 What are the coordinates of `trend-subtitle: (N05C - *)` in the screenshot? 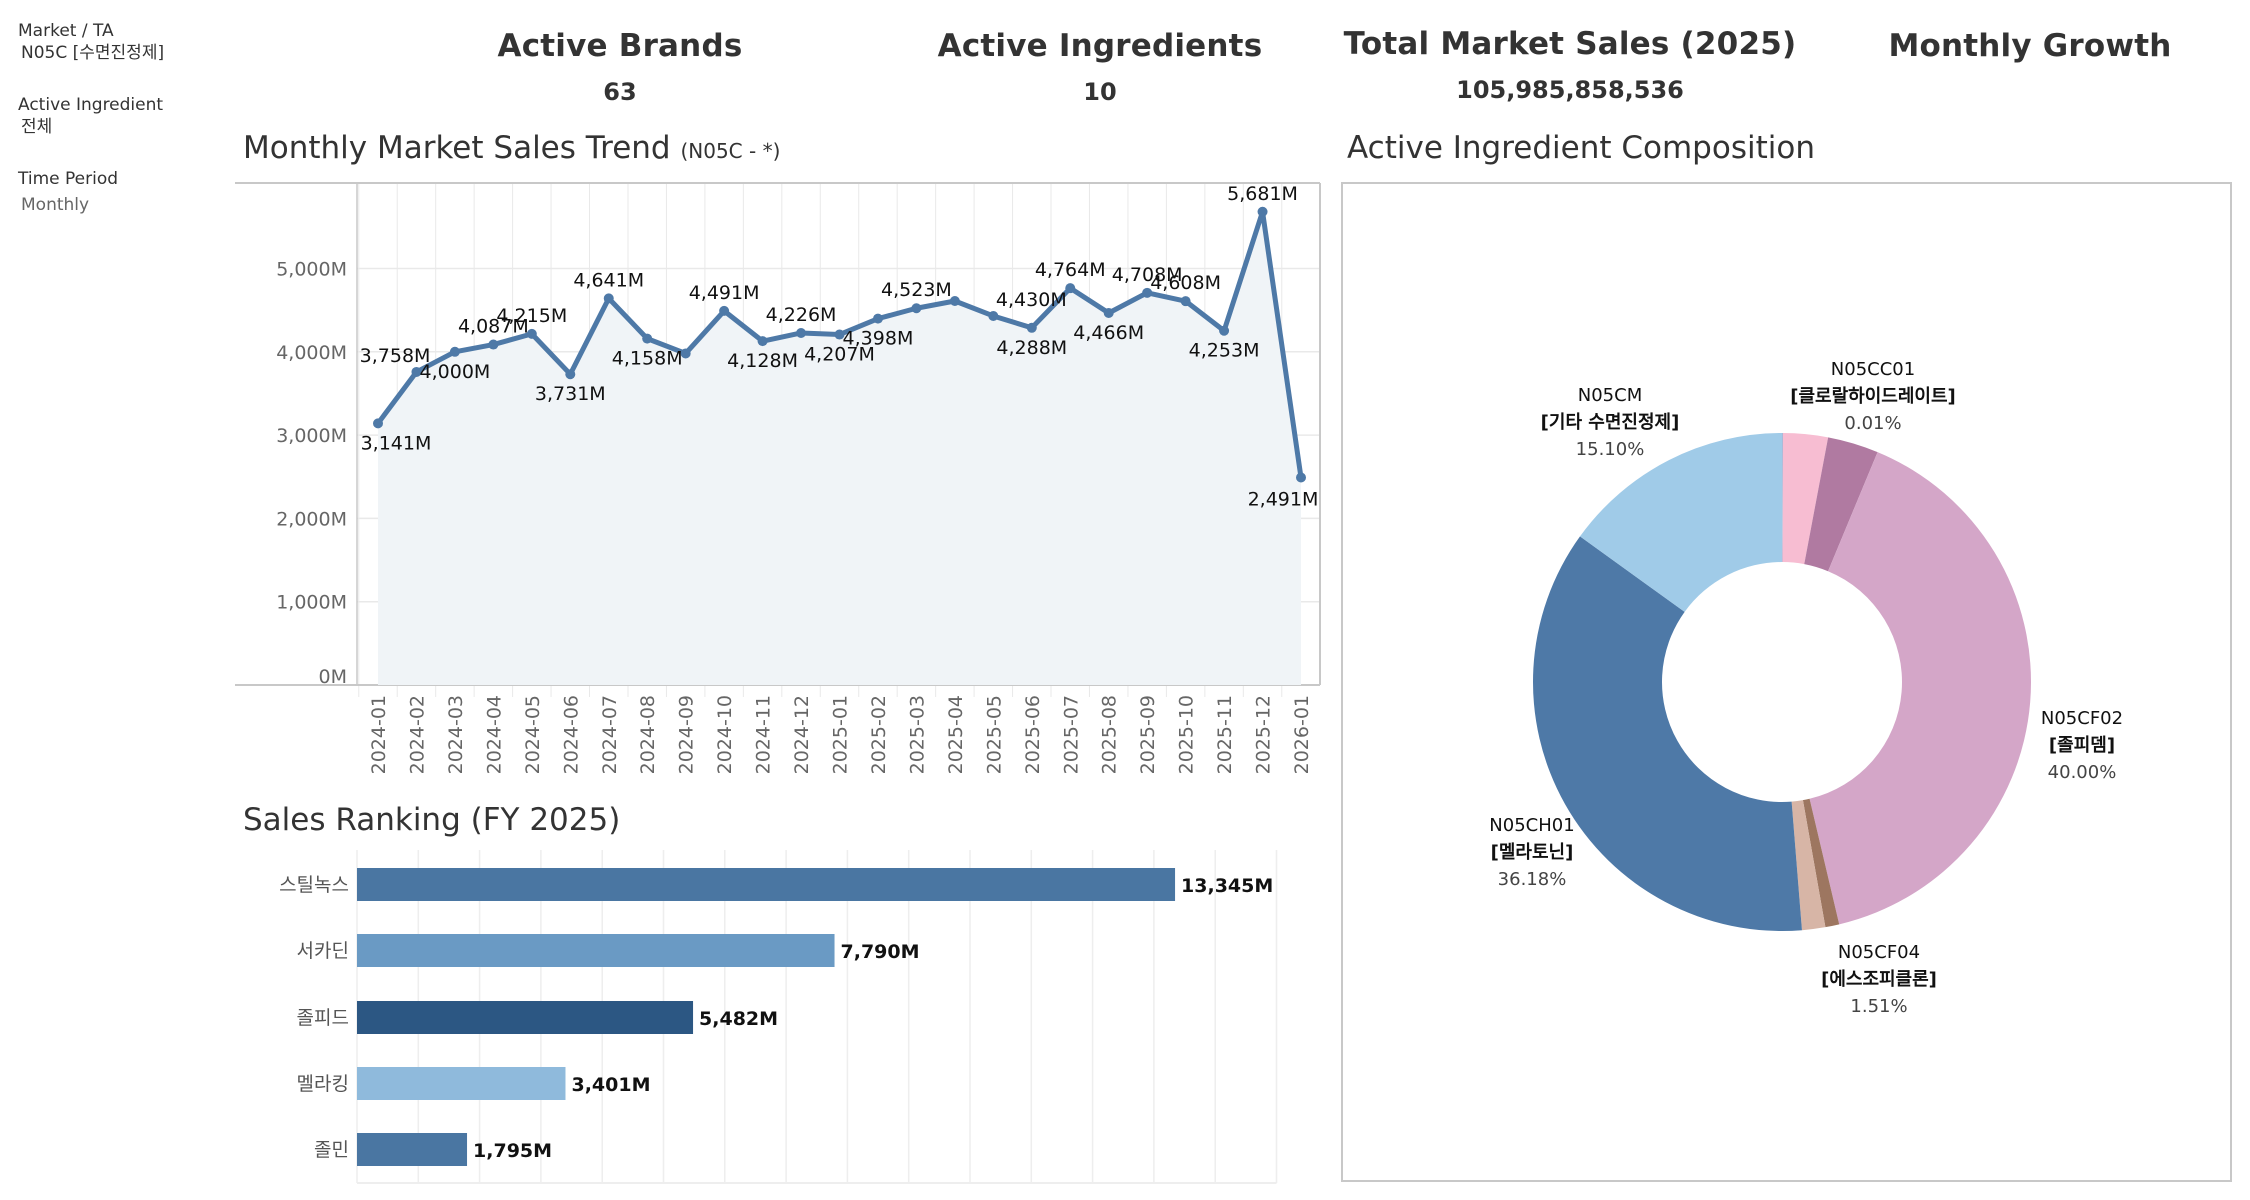 It's located at (730, 151).